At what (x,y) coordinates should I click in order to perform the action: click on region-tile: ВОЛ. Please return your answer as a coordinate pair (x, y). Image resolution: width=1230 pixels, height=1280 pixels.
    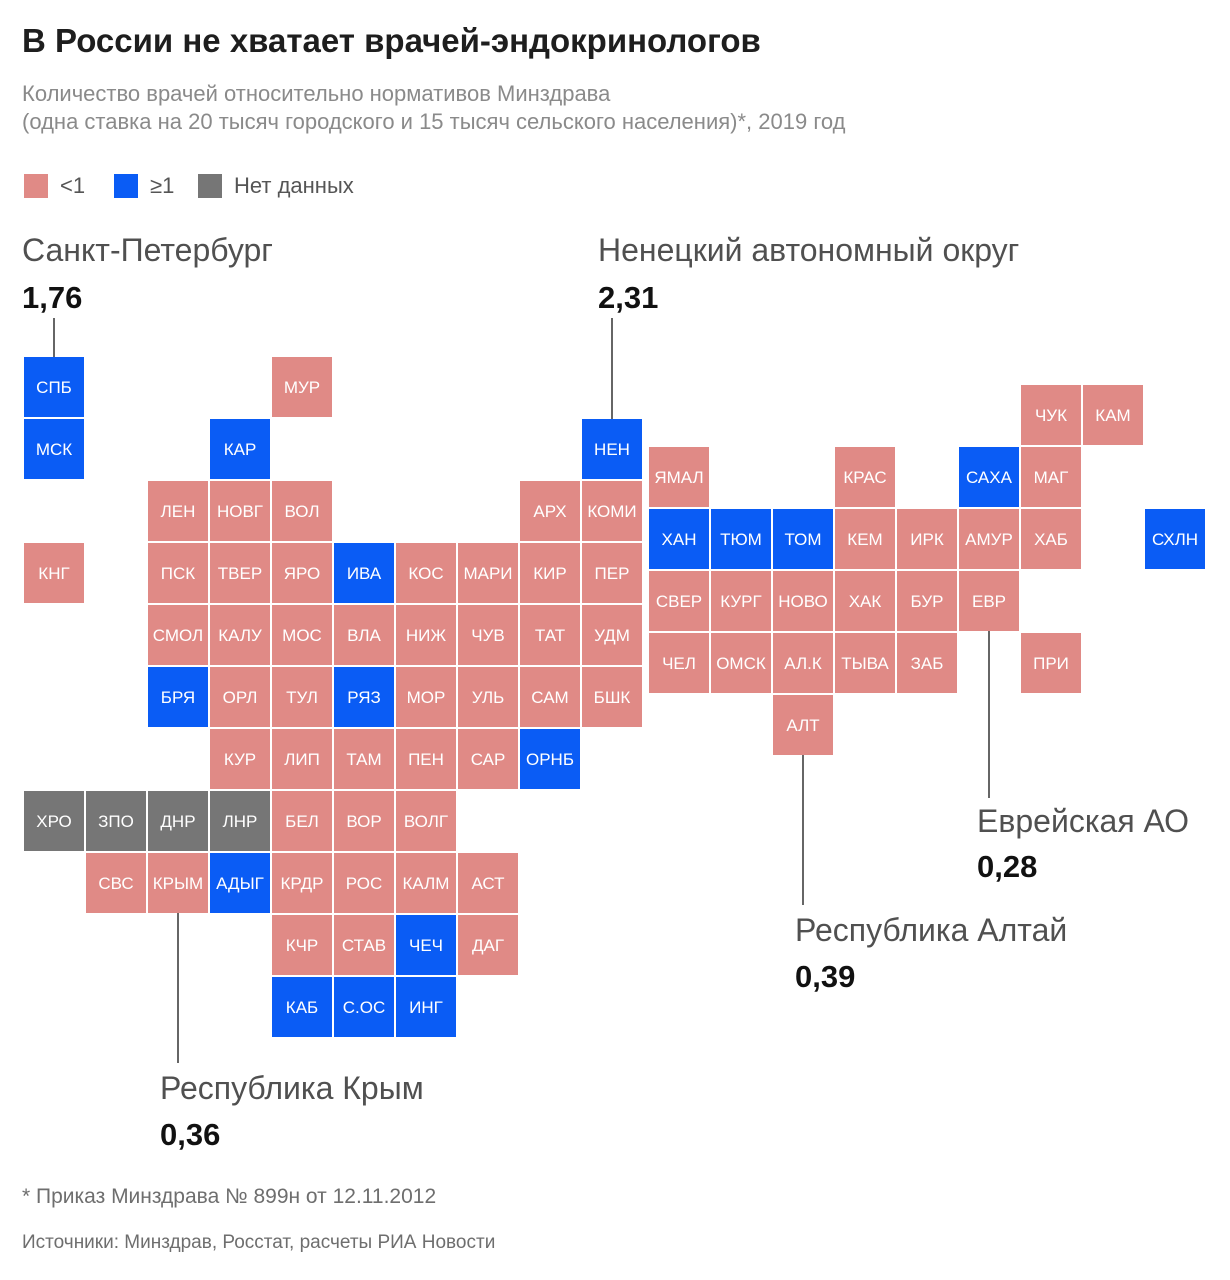
    Looking at the image, I should click on (302, 511).